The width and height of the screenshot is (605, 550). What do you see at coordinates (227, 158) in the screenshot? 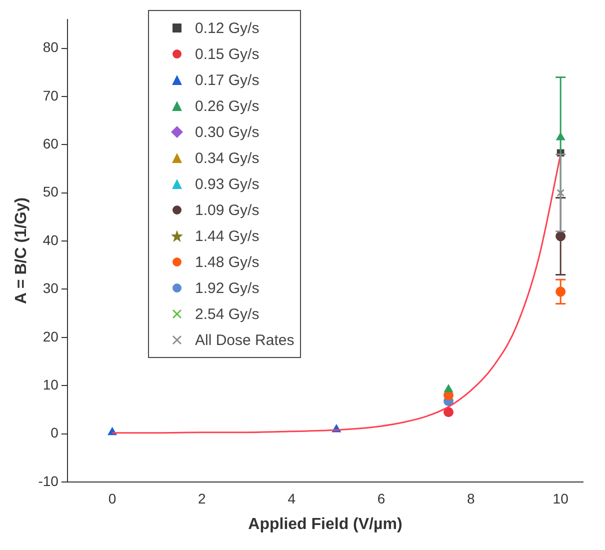
I see `legend-label: 0.34 Gy/s` at bounding box center [227, 158].